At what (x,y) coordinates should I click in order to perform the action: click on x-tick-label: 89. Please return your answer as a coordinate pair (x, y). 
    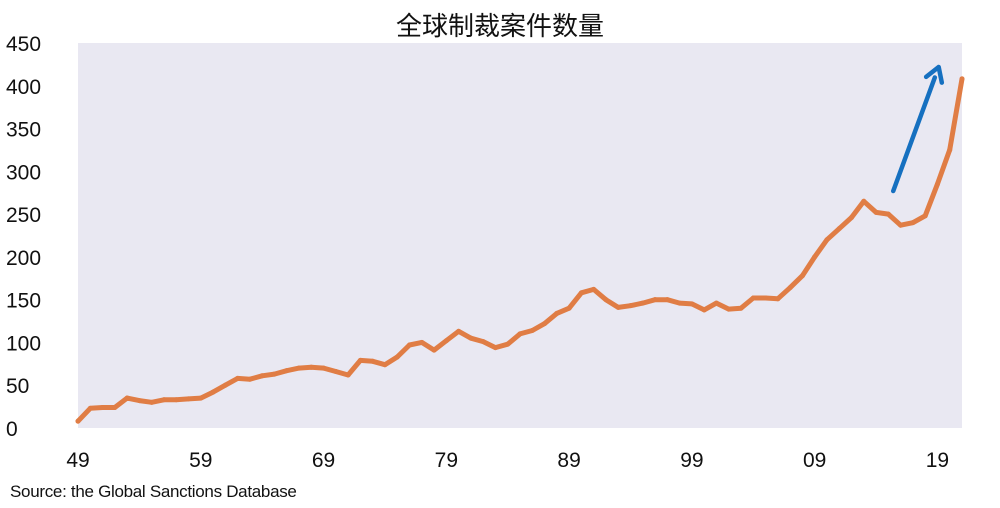
    Looking at the image, I should click on (568, 460).